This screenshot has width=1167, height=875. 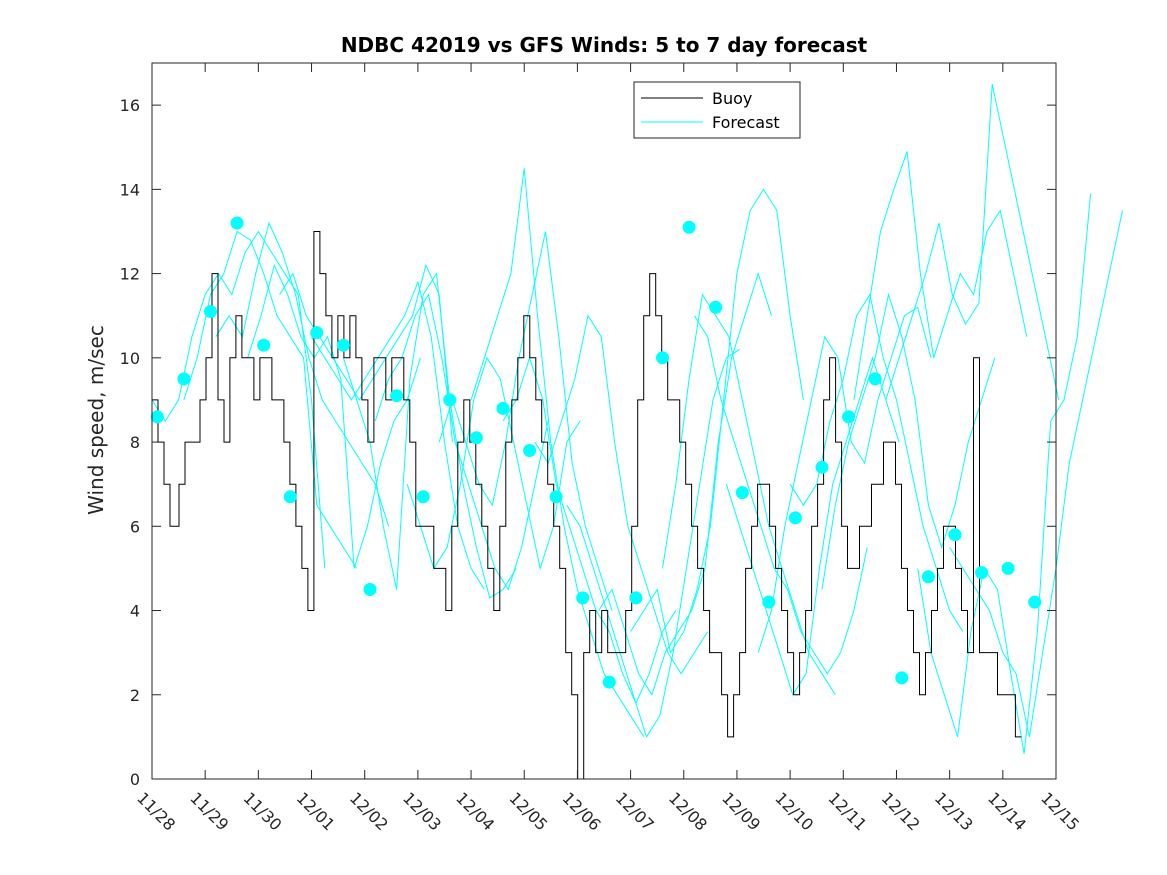 I want to click on legend: Buoy Forecast, so click(x=717, y=110).